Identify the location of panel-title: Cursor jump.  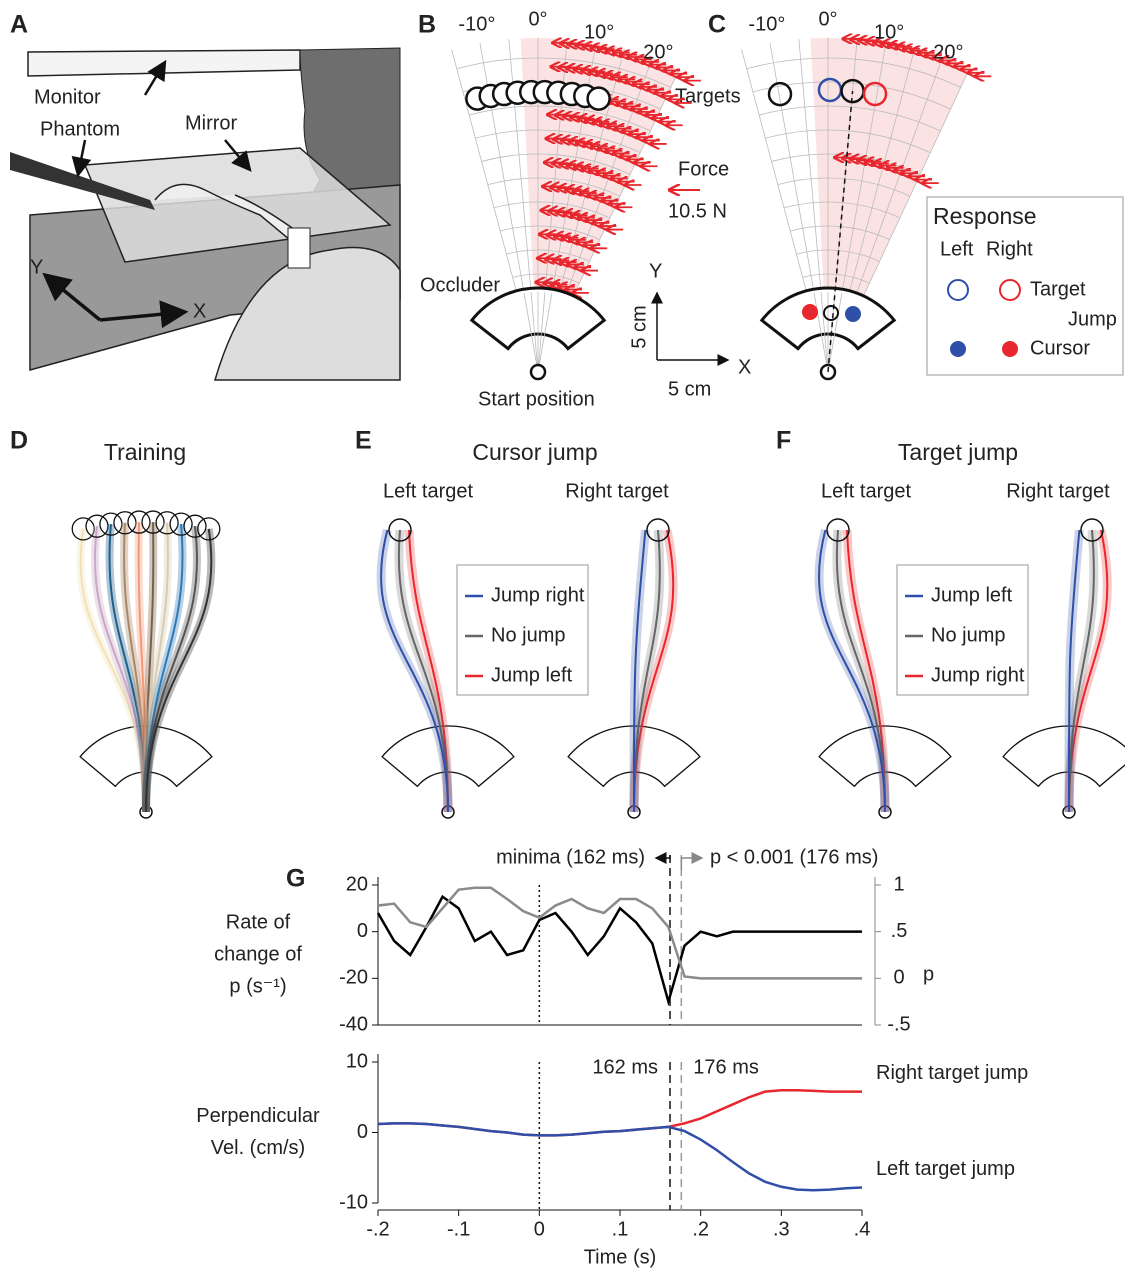
(534, 452).